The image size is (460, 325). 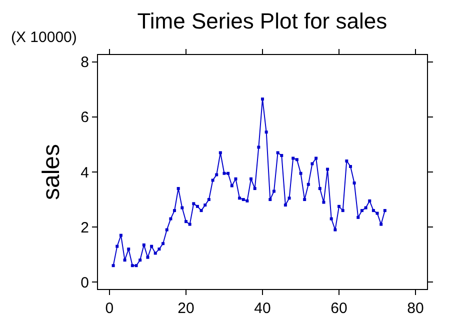 I want to click on y-tick-label: 6, so click(x=84, y=117).